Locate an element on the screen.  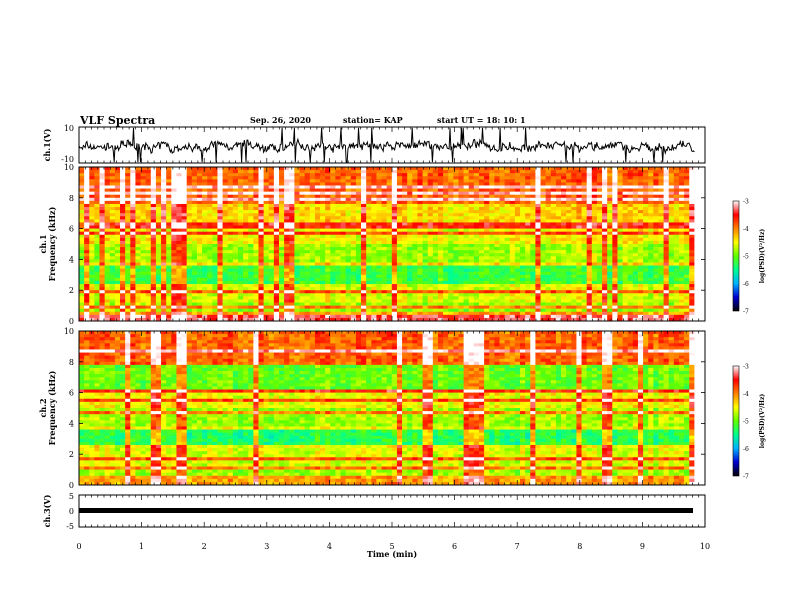
ch3-waveform-panel: 5 0 -5 ch.3(V) is located at coordinates (374, 511).